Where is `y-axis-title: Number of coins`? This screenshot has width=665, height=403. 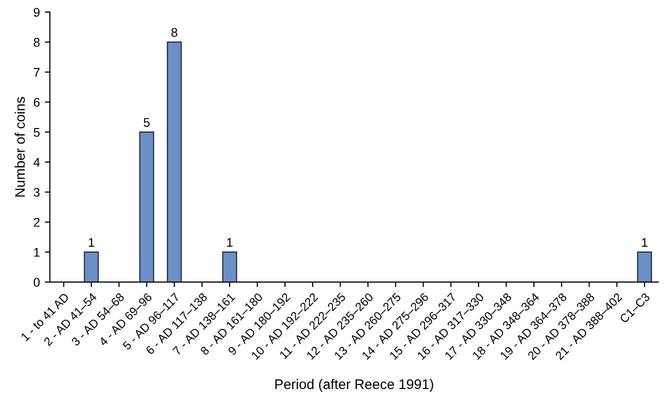 y-axis-title: Number of coins is located at coordinates (19, 147).